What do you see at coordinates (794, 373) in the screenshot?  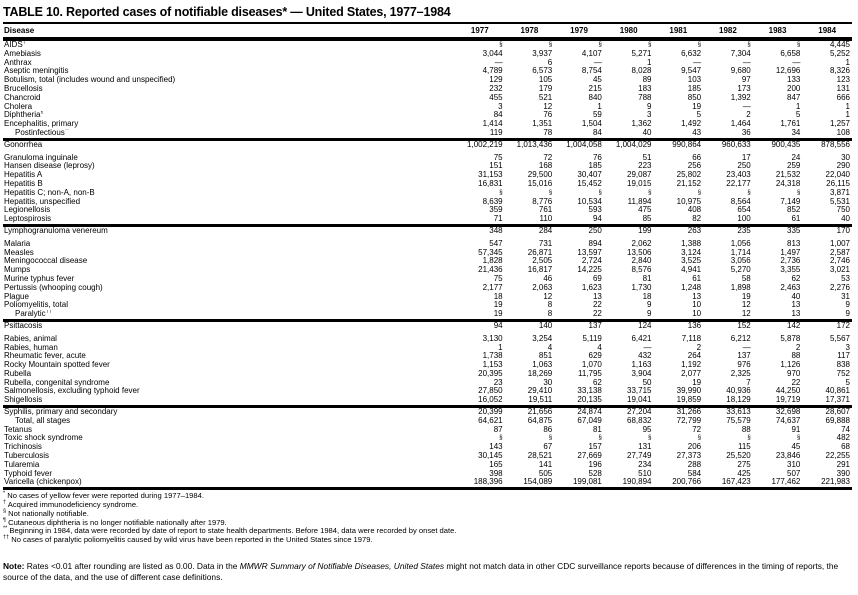 I see `year-value-cell: 970` at bounding box center [794, 373].